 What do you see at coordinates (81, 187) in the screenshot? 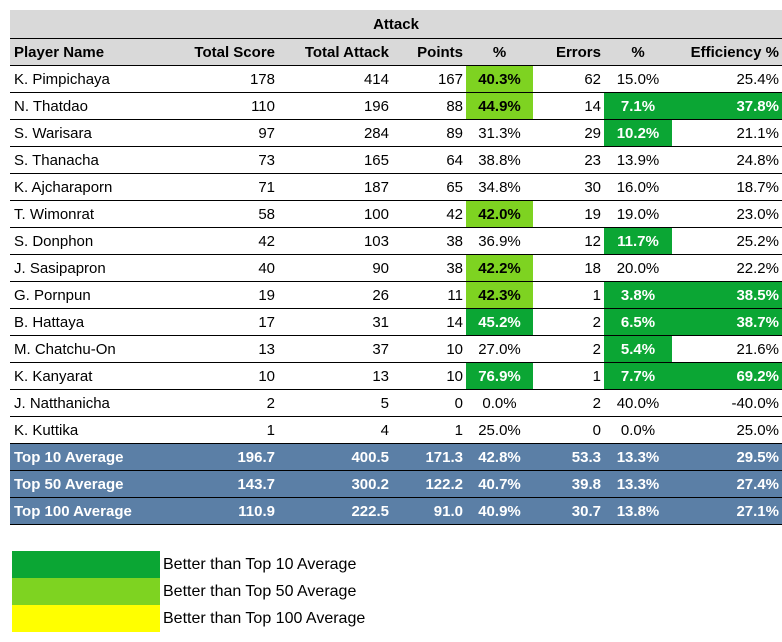
I see `player-name-cell: K. Ajcharaporn` at bounding box center [81, 187].